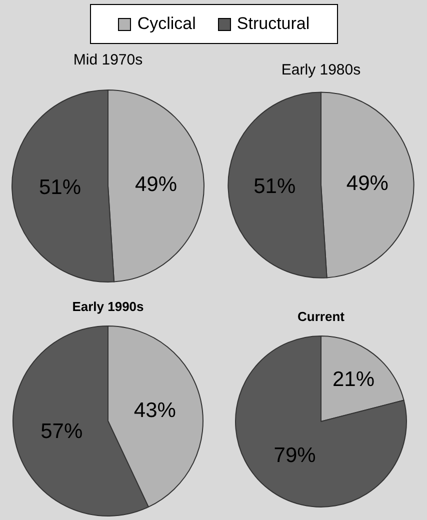 The height and width of the screenshot is (520, 427). What do you see at coordinates (321, 422) in the screenshot?
I see `pie-slice` at bounding box center [321, 422].